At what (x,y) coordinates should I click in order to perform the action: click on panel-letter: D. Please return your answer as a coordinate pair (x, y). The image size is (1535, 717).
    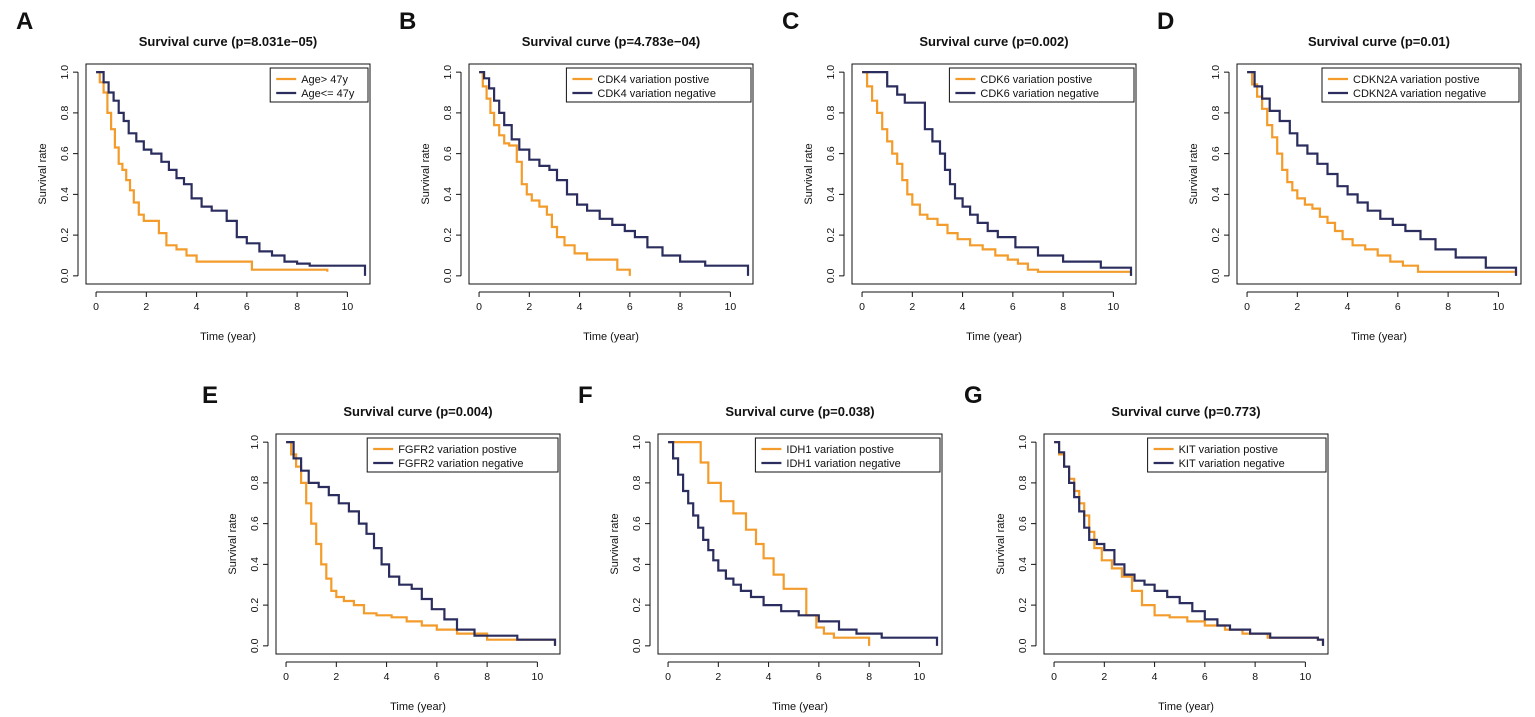
    Looking at the image, I should click on (1166, 21).